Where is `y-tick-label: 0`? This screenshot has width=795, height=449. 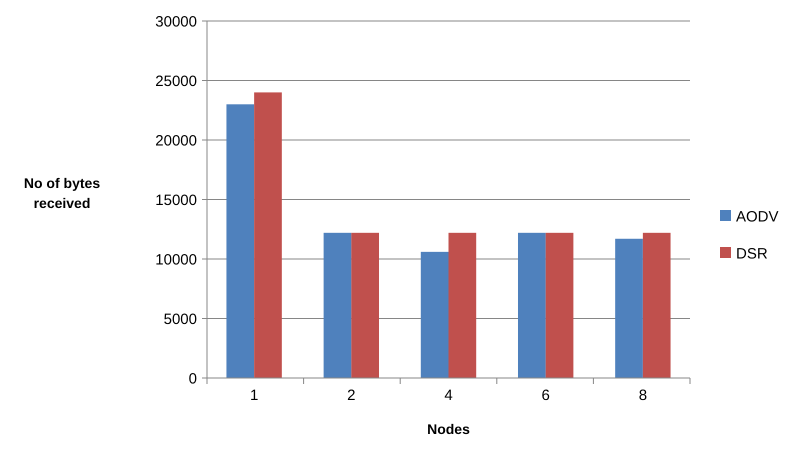 y-tick-label: 0 is located at coordinates (192, 379).